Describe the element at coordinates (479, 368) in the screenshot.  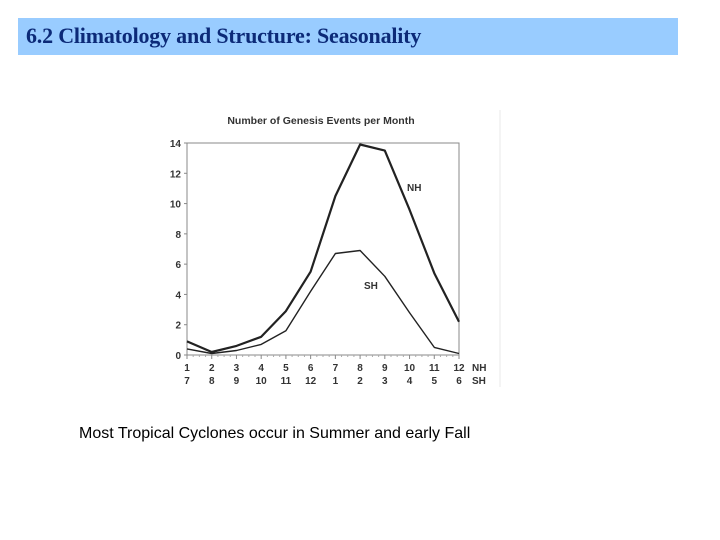
I see `x-axis-row-label-nh: NH` at that location.